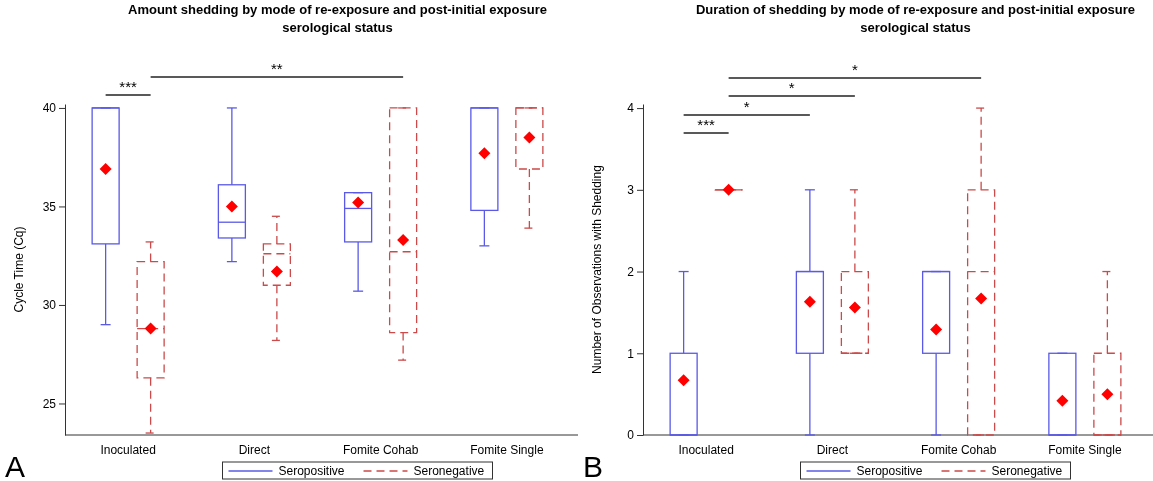 The image size is (1153, 481). I want to click on y-tick-label: 25, so click(49, 403).